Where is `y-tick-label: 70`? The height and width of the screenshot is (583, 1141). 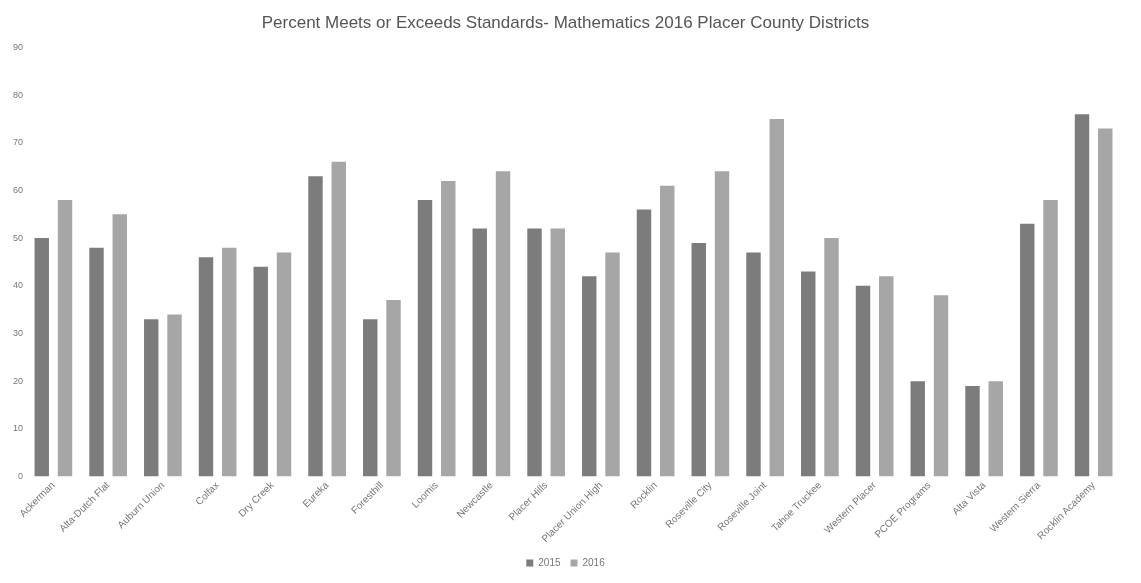
y-tick-label: 70 is located at coordinates (18, 142).